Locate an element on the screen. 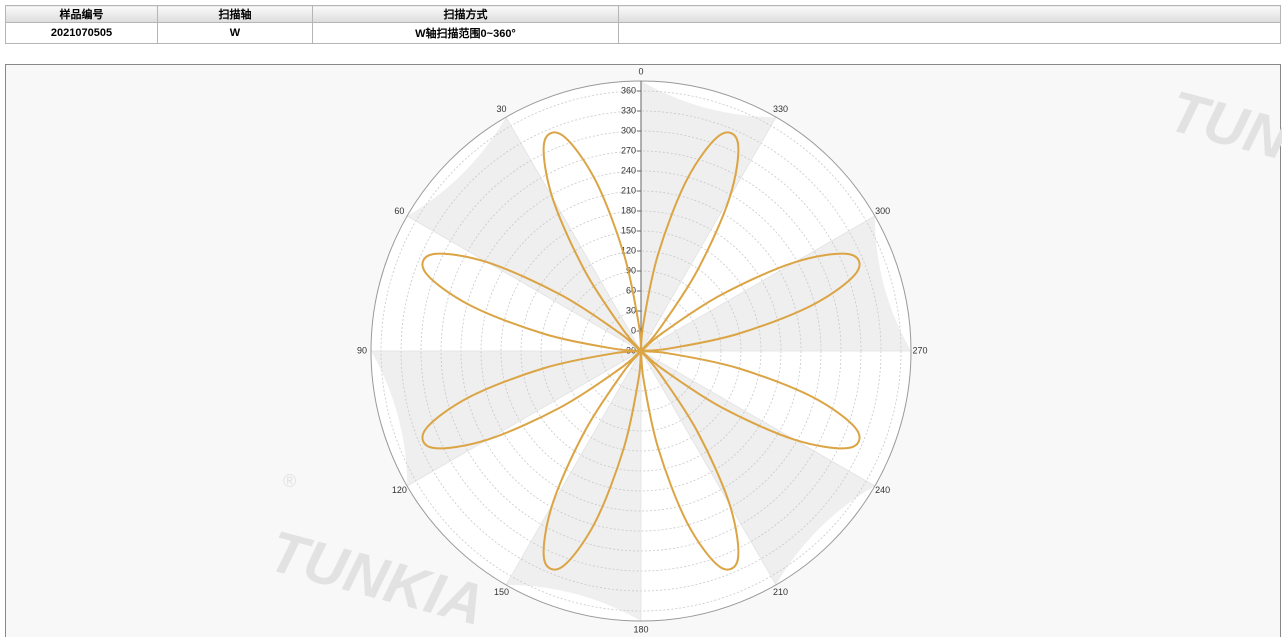  header-cell is located at coordinates (949, 14).